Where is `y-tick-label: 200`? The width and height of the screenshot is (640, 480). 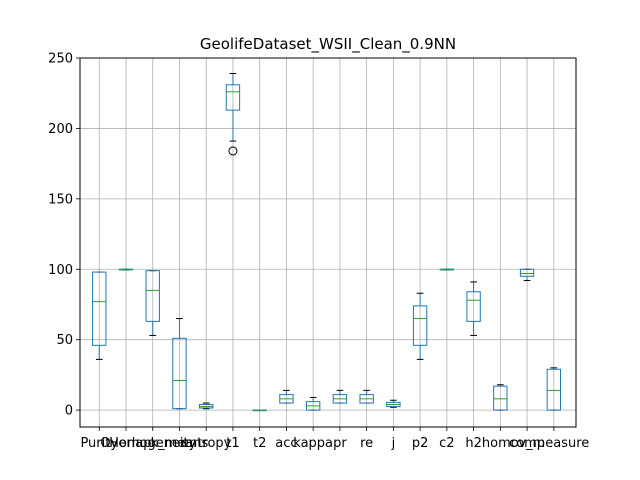 y-tick-label: 200 is located at coordinates (60, 129).